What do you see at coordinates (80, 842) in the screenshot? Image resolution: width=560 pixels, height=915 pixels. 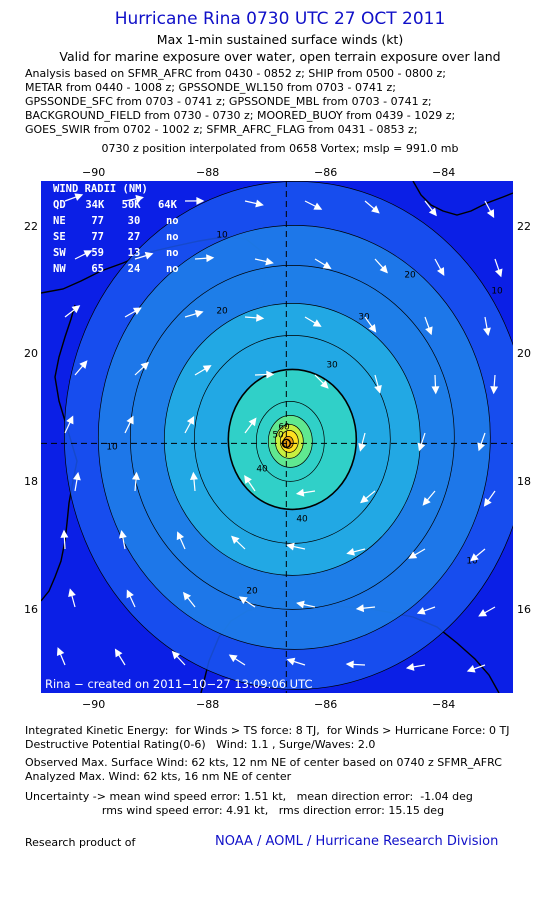 I see `credit-prefix: Research product of` at bounding box center [80, 842].